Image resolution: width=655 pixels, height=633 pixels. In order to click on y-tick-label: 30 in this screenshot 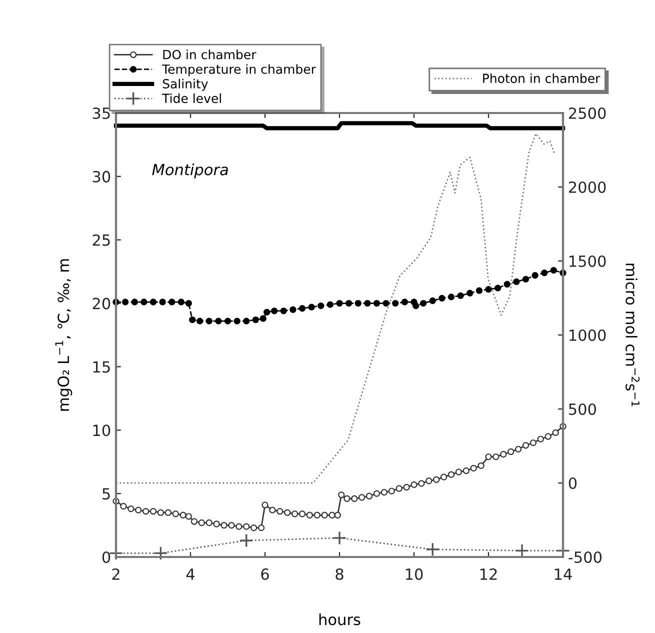, I will do `click(101, 176)`.